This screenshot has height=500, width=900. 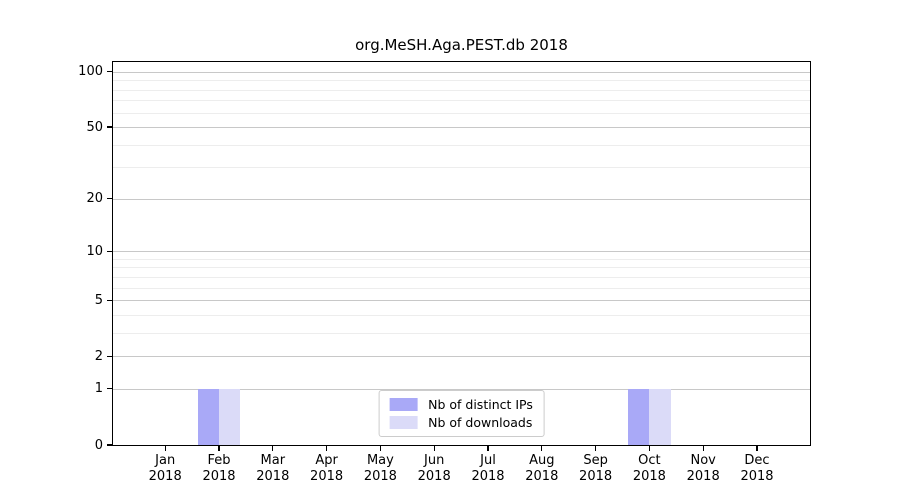 What do you see at coordinates (94, 127) in the screenshot?
I see `y-tick-label: 50` at bounding box center [94, 127].